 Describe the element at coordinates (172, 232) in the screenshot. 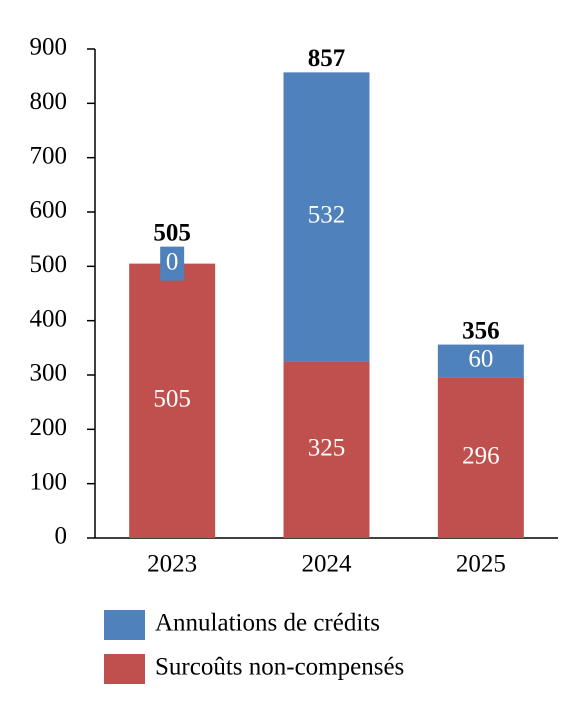

I see `total-label: 505` at that location.